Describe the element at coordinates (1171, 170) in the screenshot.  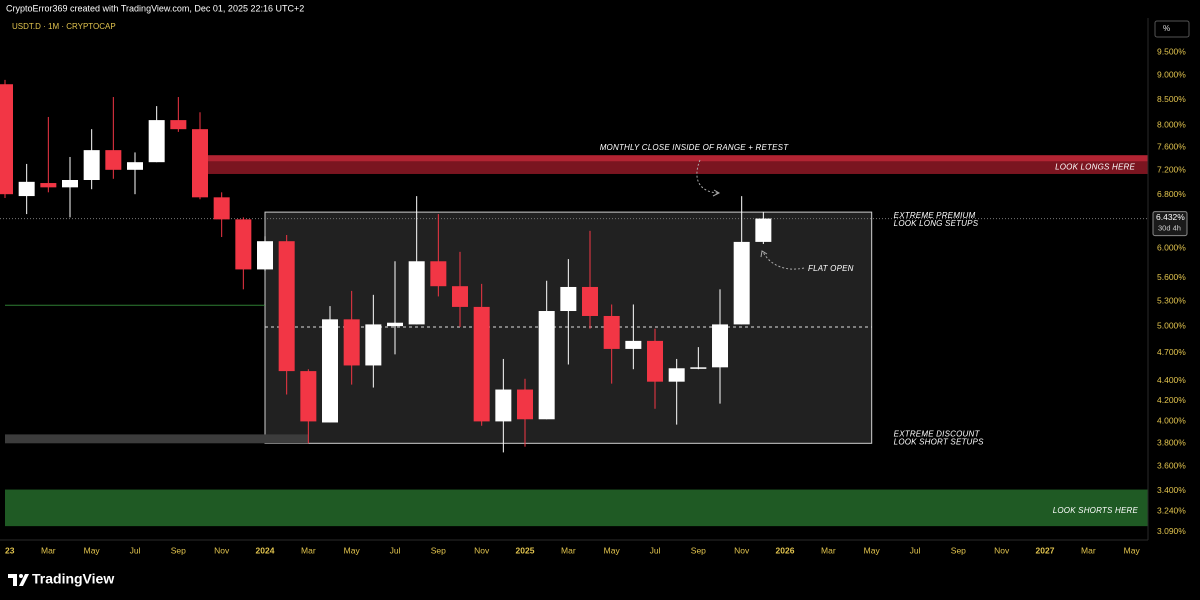
I see `y-tick-label: 7.200%` at that location.